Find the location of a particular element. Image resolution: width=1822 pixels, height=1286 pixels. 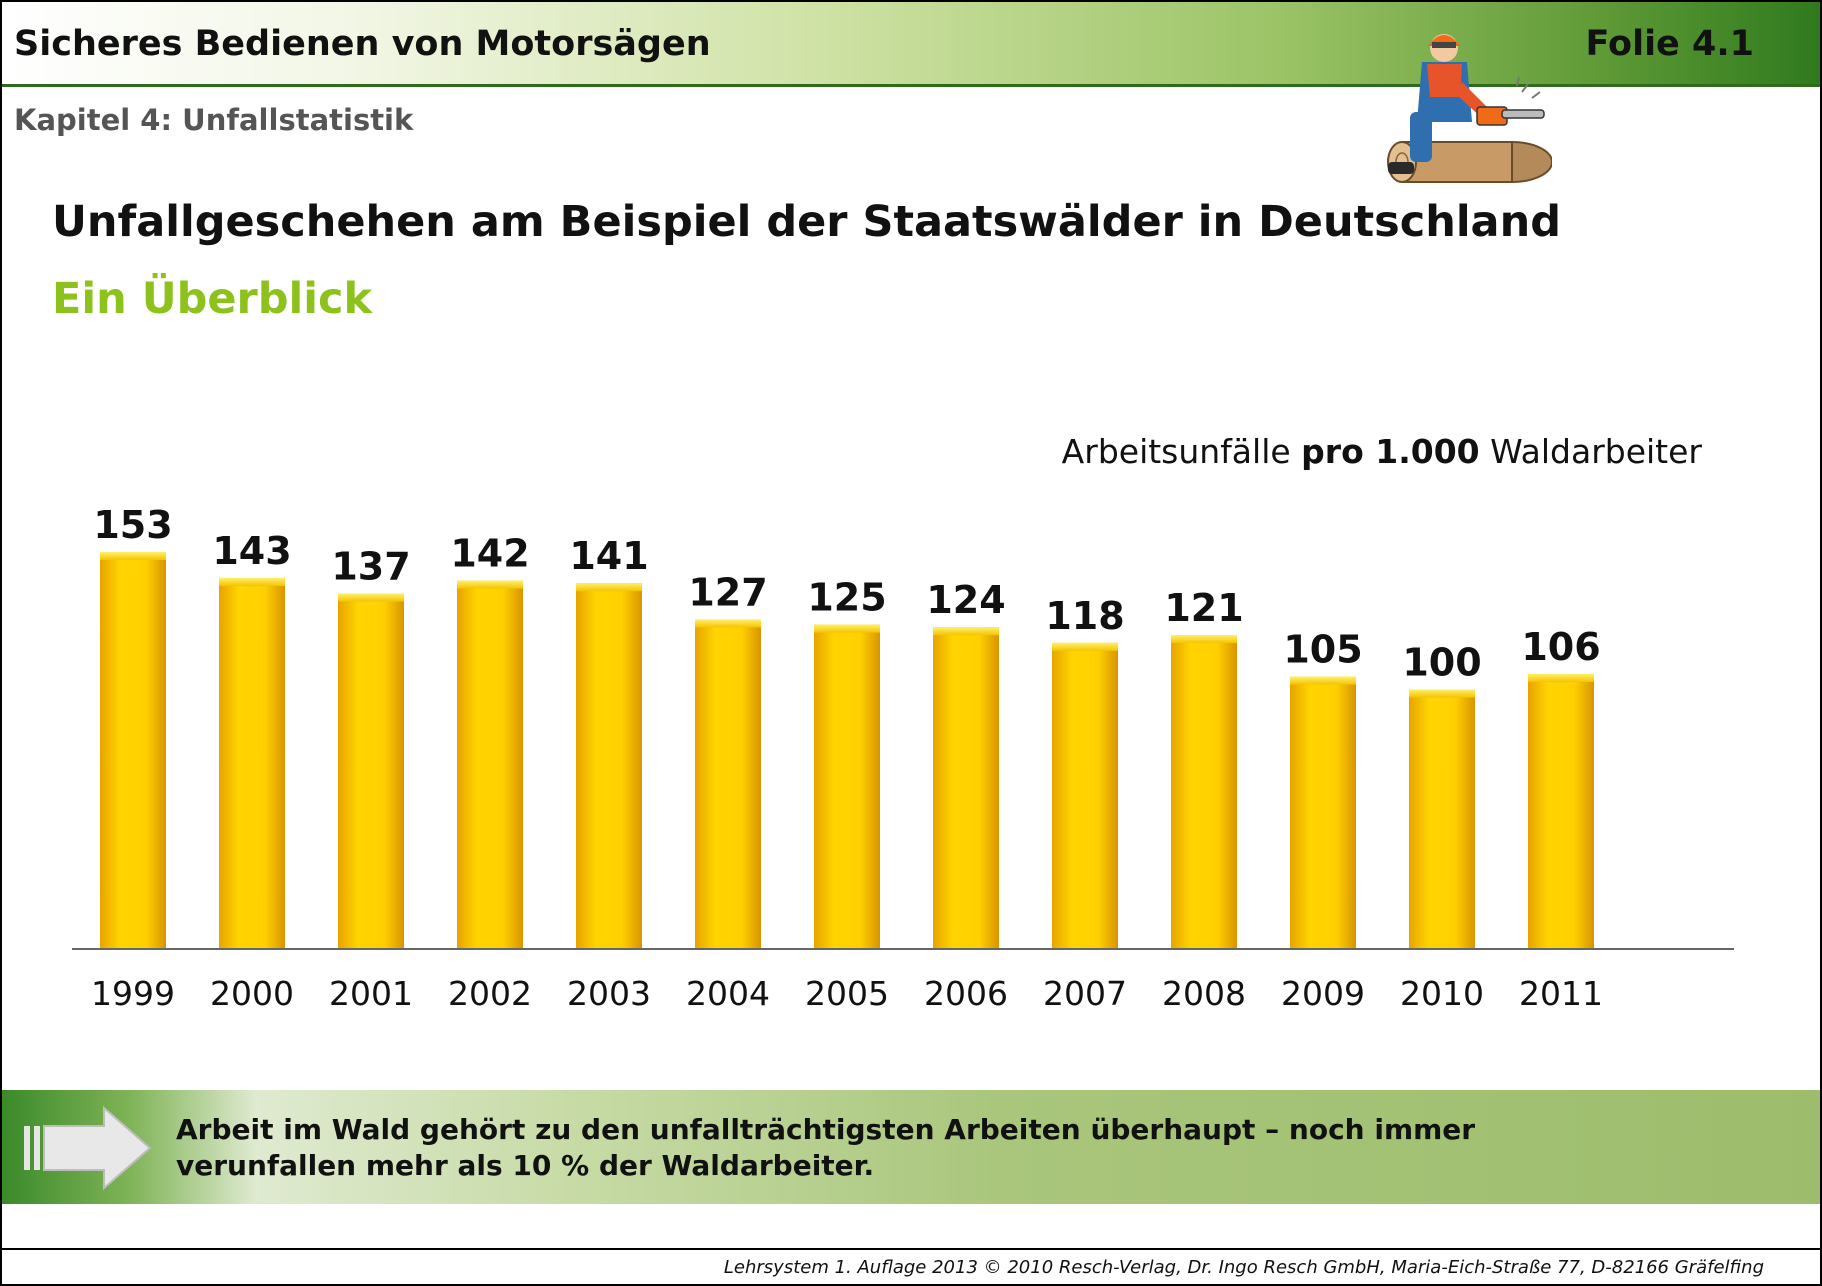

x-tick-label-2009: 2009 is located at coordinates (1323, 993).